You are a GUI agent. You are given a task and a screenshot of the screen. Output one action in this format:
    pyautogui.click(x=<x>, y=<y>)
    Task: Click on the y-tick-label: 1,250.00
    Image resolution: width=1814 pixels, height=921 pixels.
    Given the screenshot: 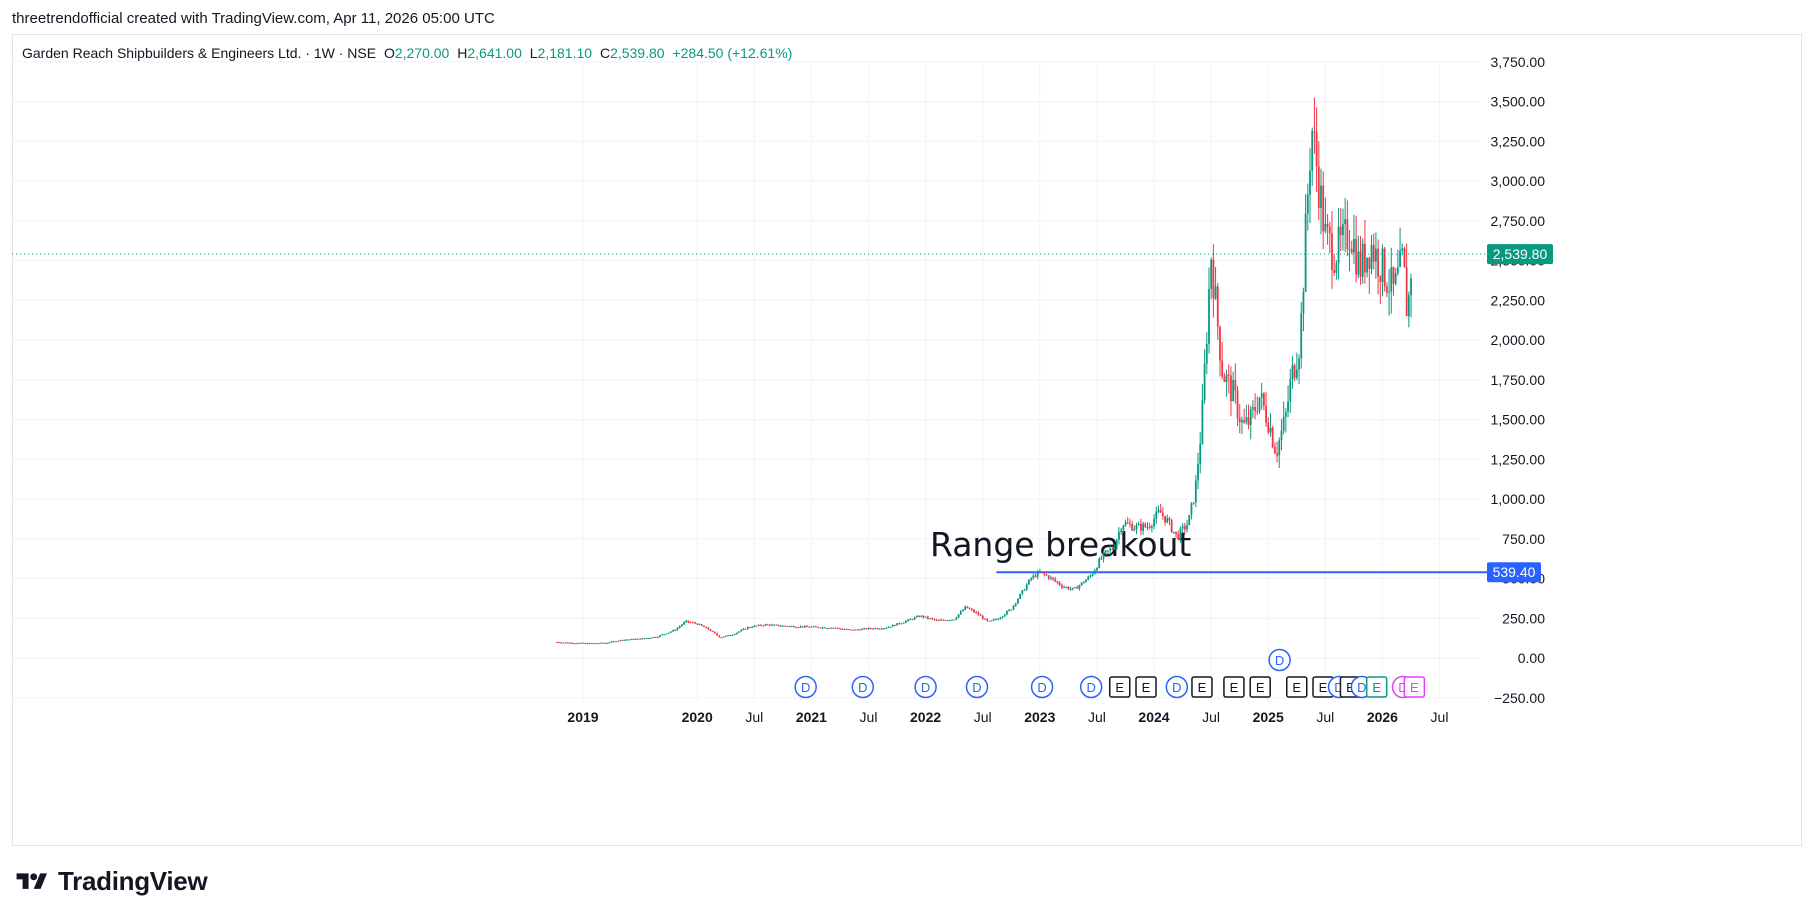 What is the action you would take?
    pyautogui.click(x=1518, y=459)
    